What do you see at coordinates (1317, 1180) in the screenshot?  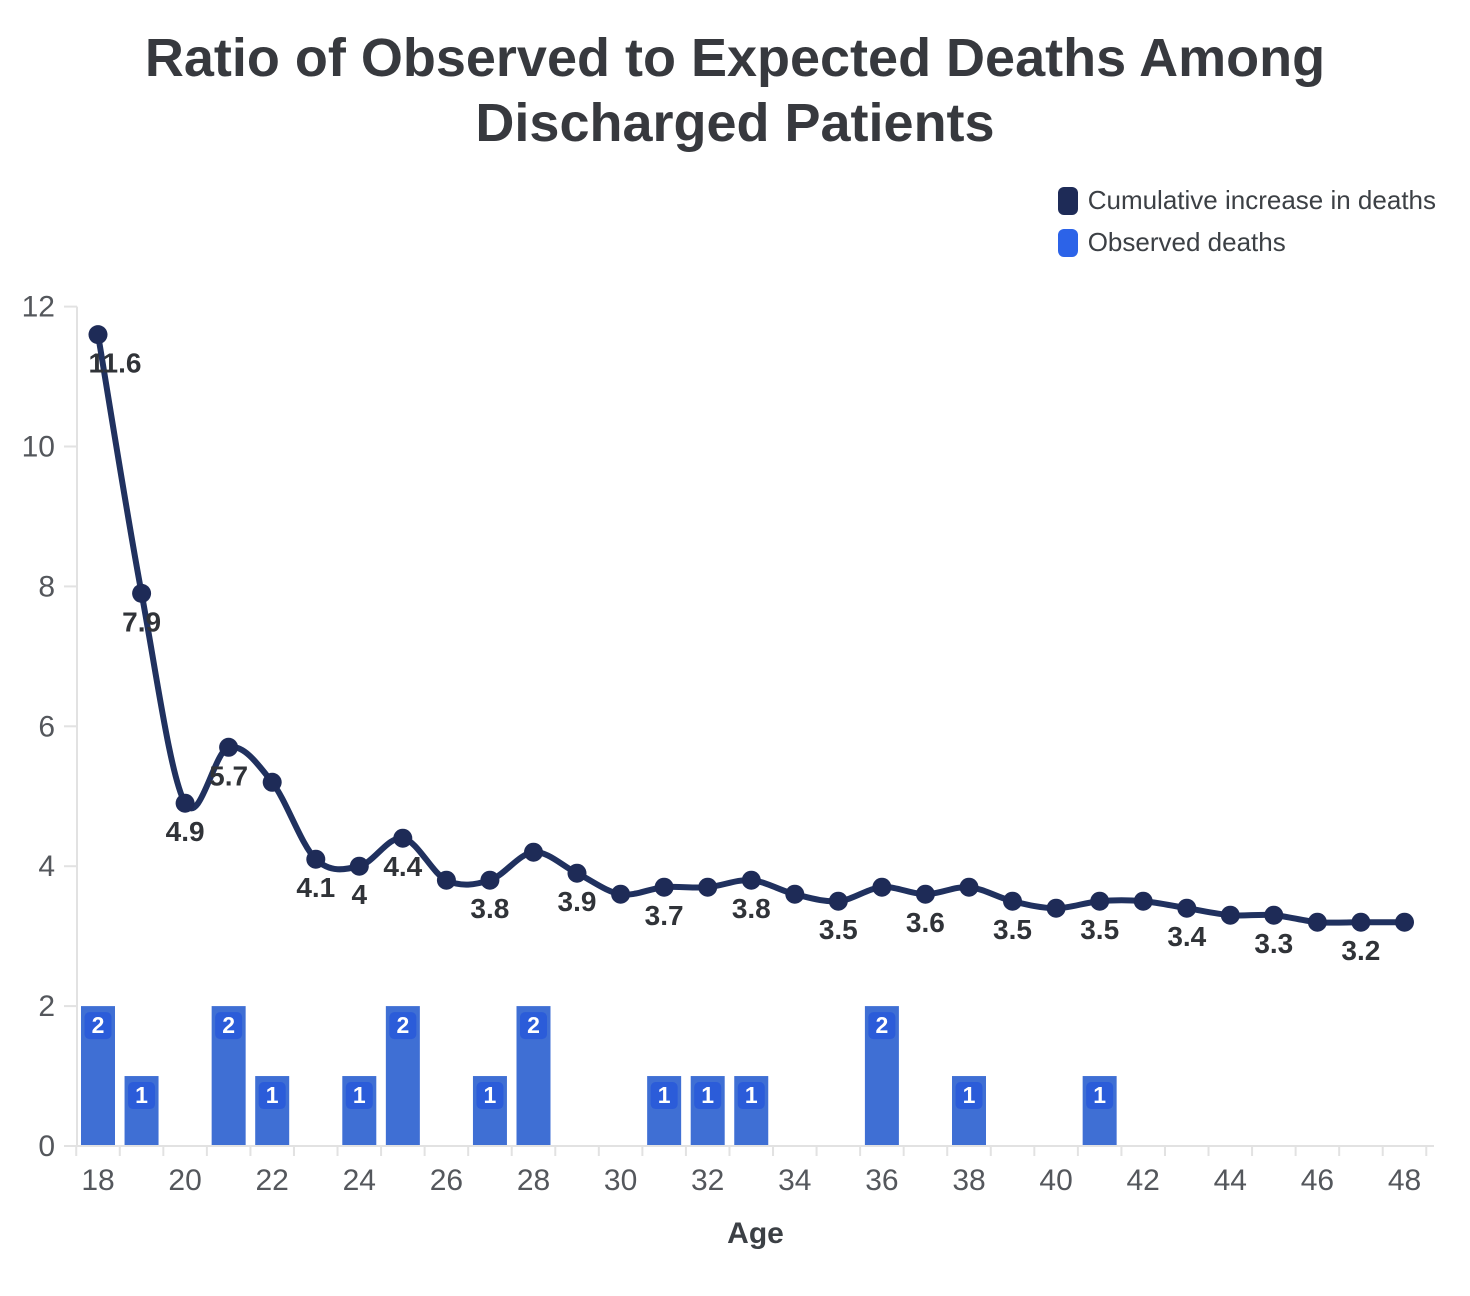 I see `x-axis-tick-label: 46` at bounding box center [1317, 1180].